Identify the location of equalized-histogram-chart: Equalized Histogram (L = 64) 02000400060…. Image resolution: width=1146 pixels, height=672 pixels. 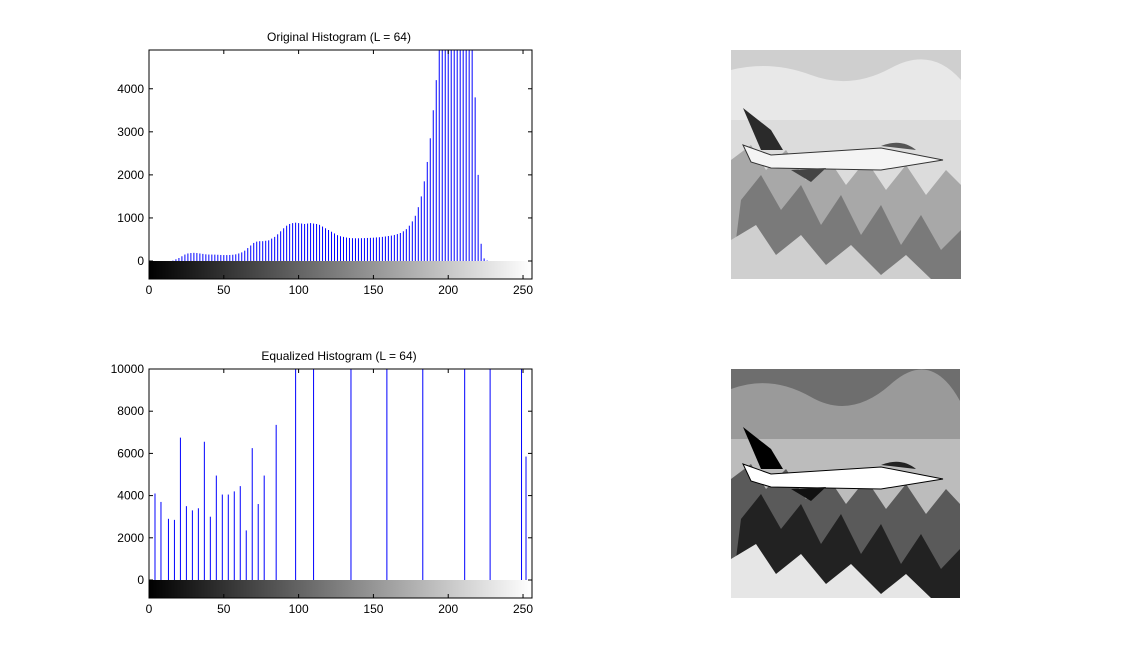
(322, 482).